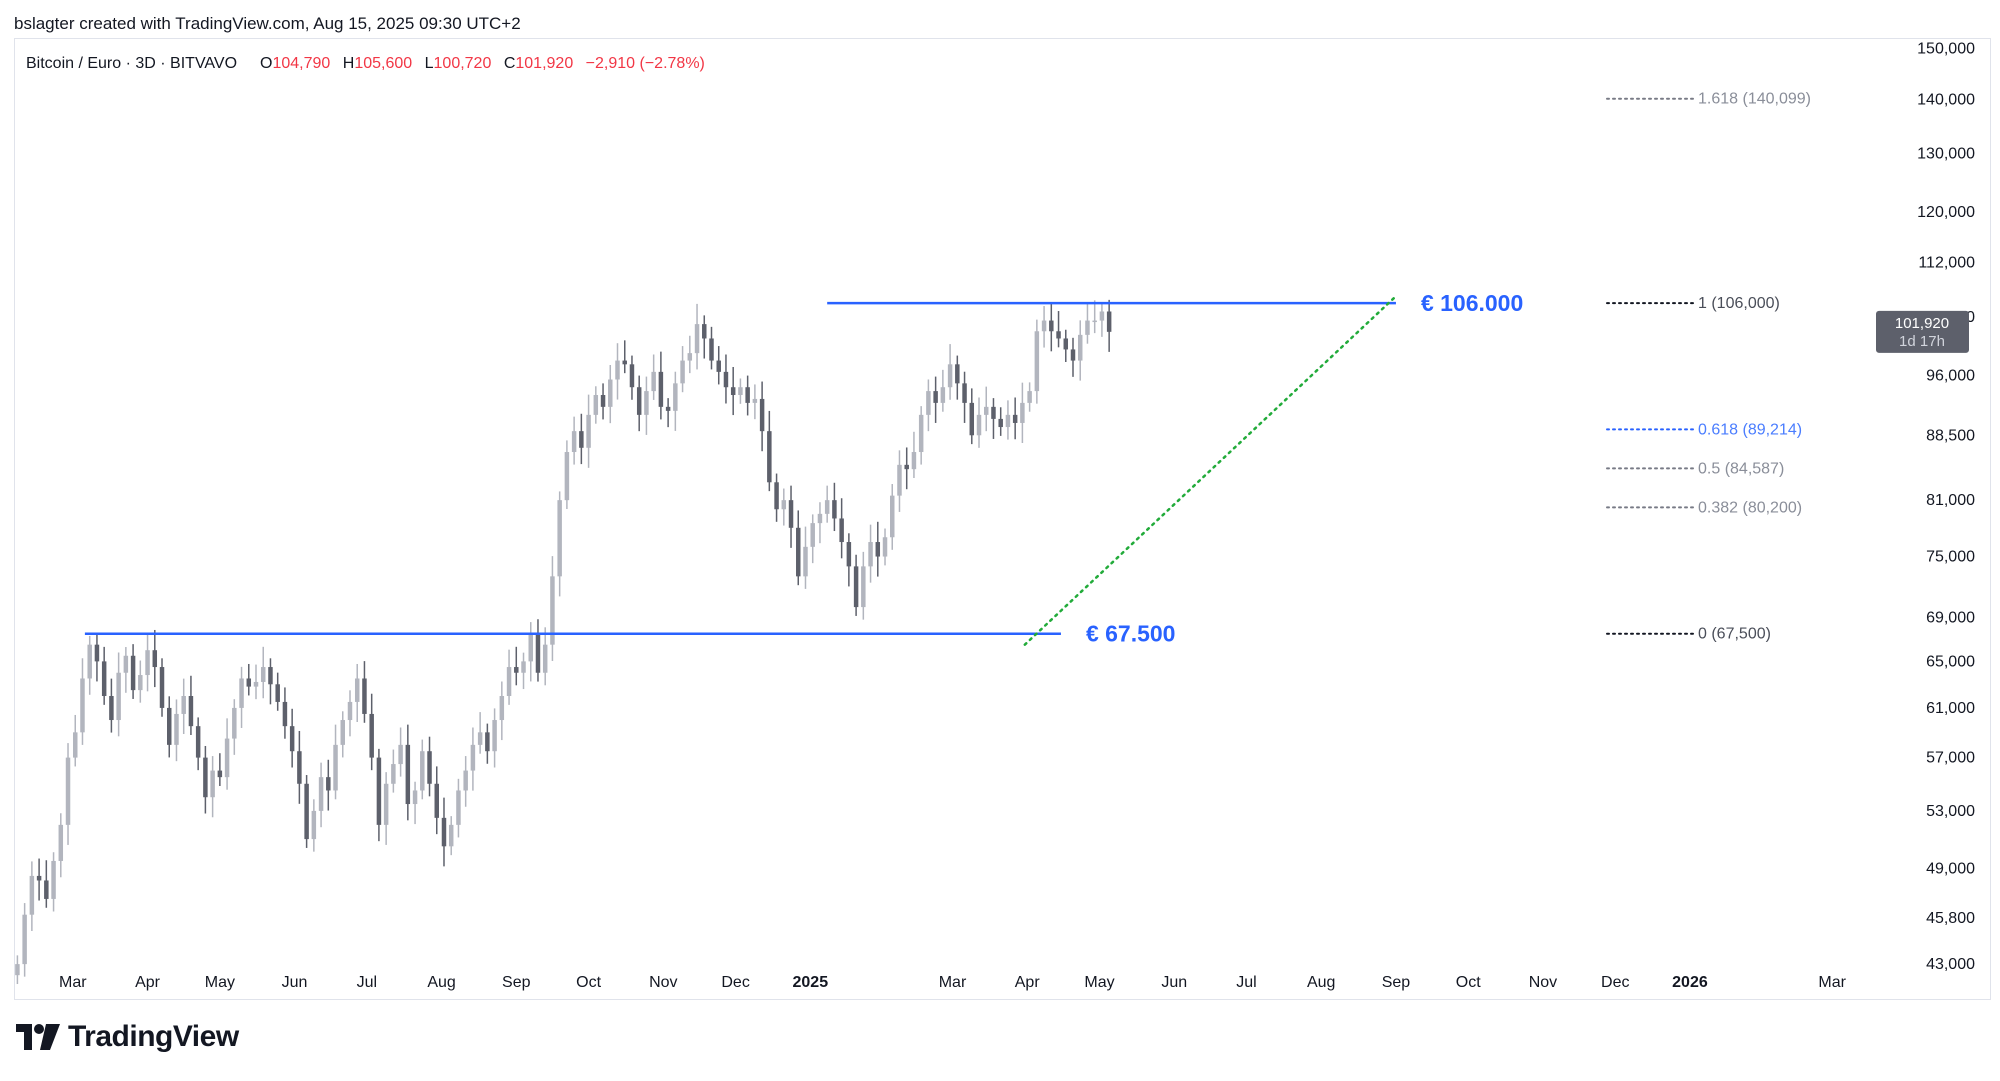 This screenshot has height=1081, width=2000. Describe the element at coordinates (544, 63) in the screenshot. I see `legend-close-value: 101,920` at that location.